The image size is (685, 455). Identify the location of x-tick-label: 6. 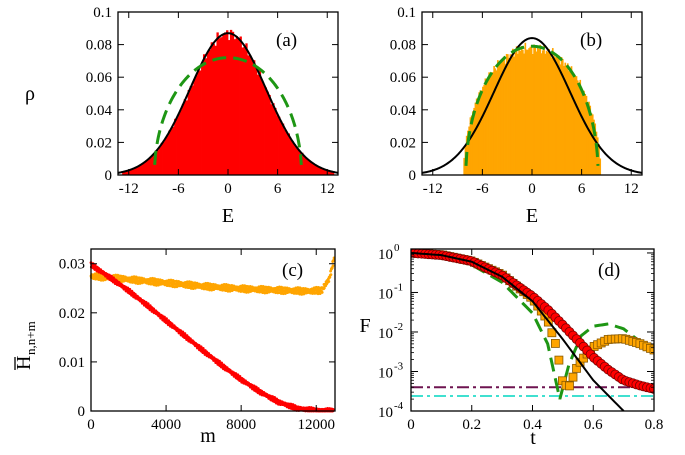
(582, 189).